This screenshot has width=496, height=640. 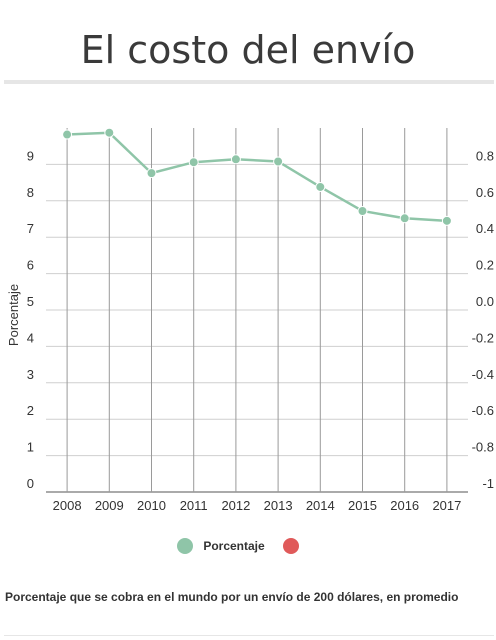 What do you see at coordinates (235, 505) in the screenshot?
I see `x-tick-label: 2012` at bounding box center [235, 505].